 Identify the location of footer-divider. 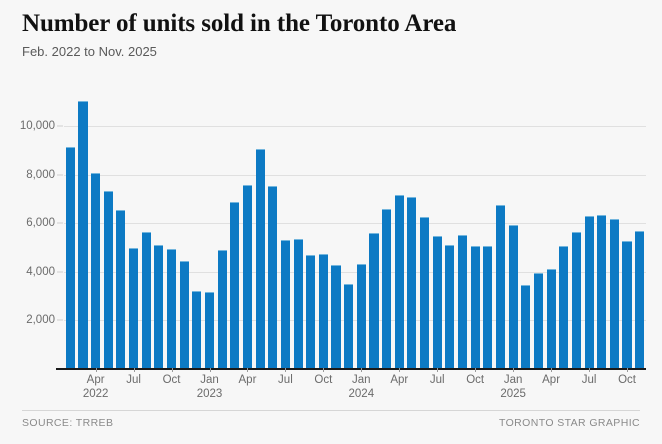
(331, 410).